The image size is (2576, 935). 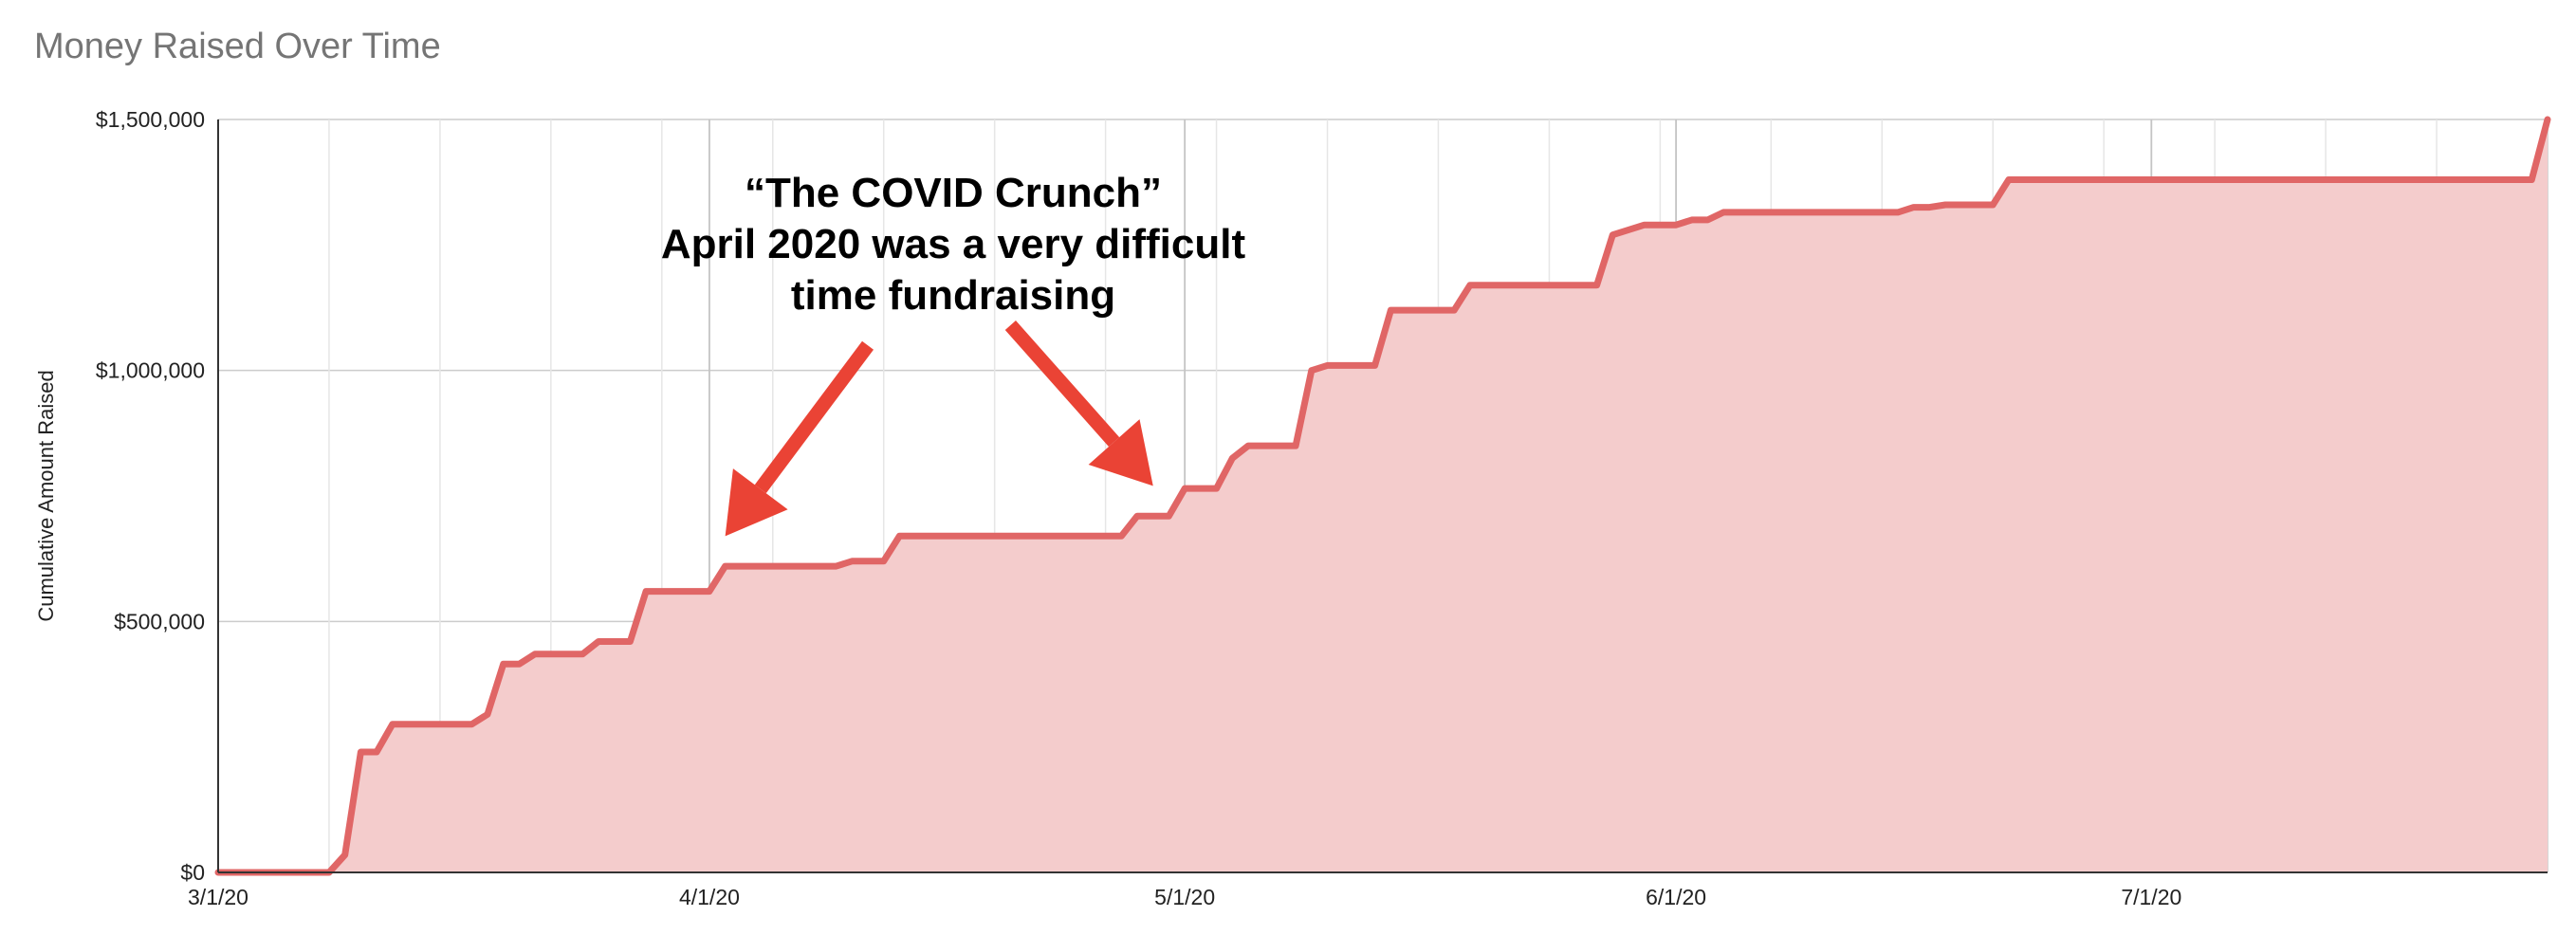 What do you see at coordinates (1676, 897) in the screenshot?
I see `x-tick-label: 6/1/20` at bounding box center [1676, 897].